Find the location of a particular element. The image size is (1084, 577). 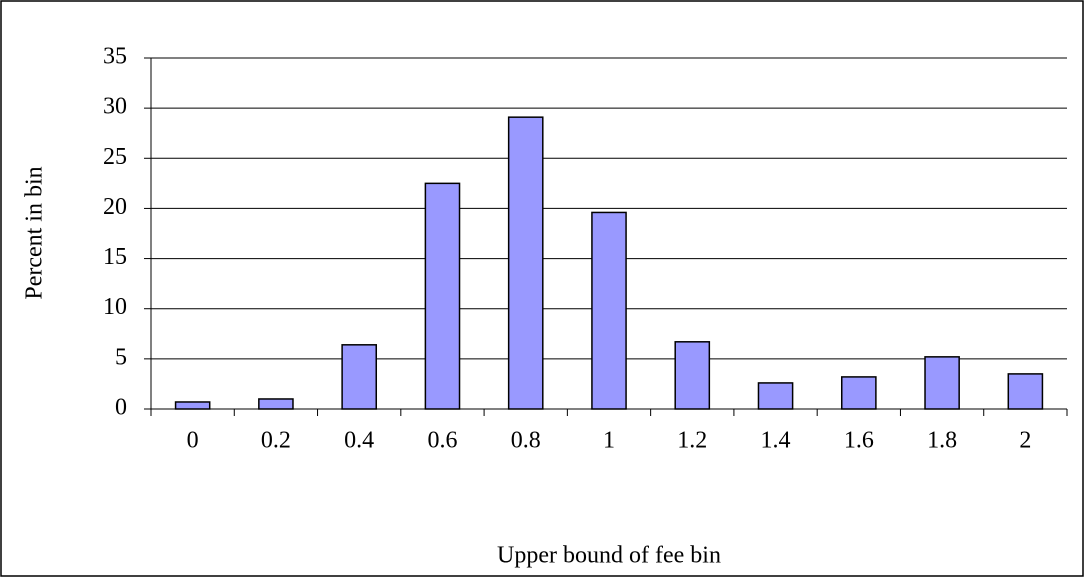

y-tick-label: 25 is located at coordinates (115, 157).